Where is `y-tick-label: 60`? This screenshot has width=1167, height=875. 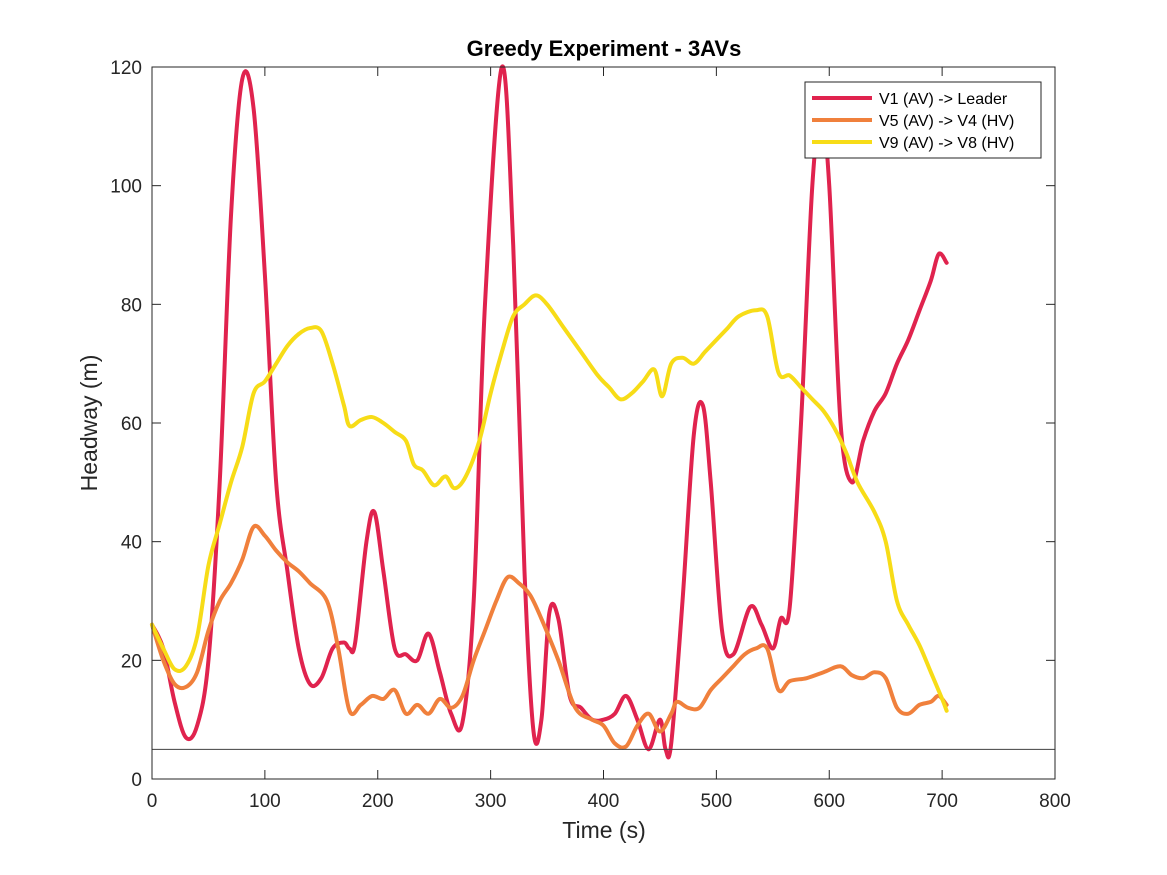
y-tick-label: 60 is located at coordinates (131, 424).